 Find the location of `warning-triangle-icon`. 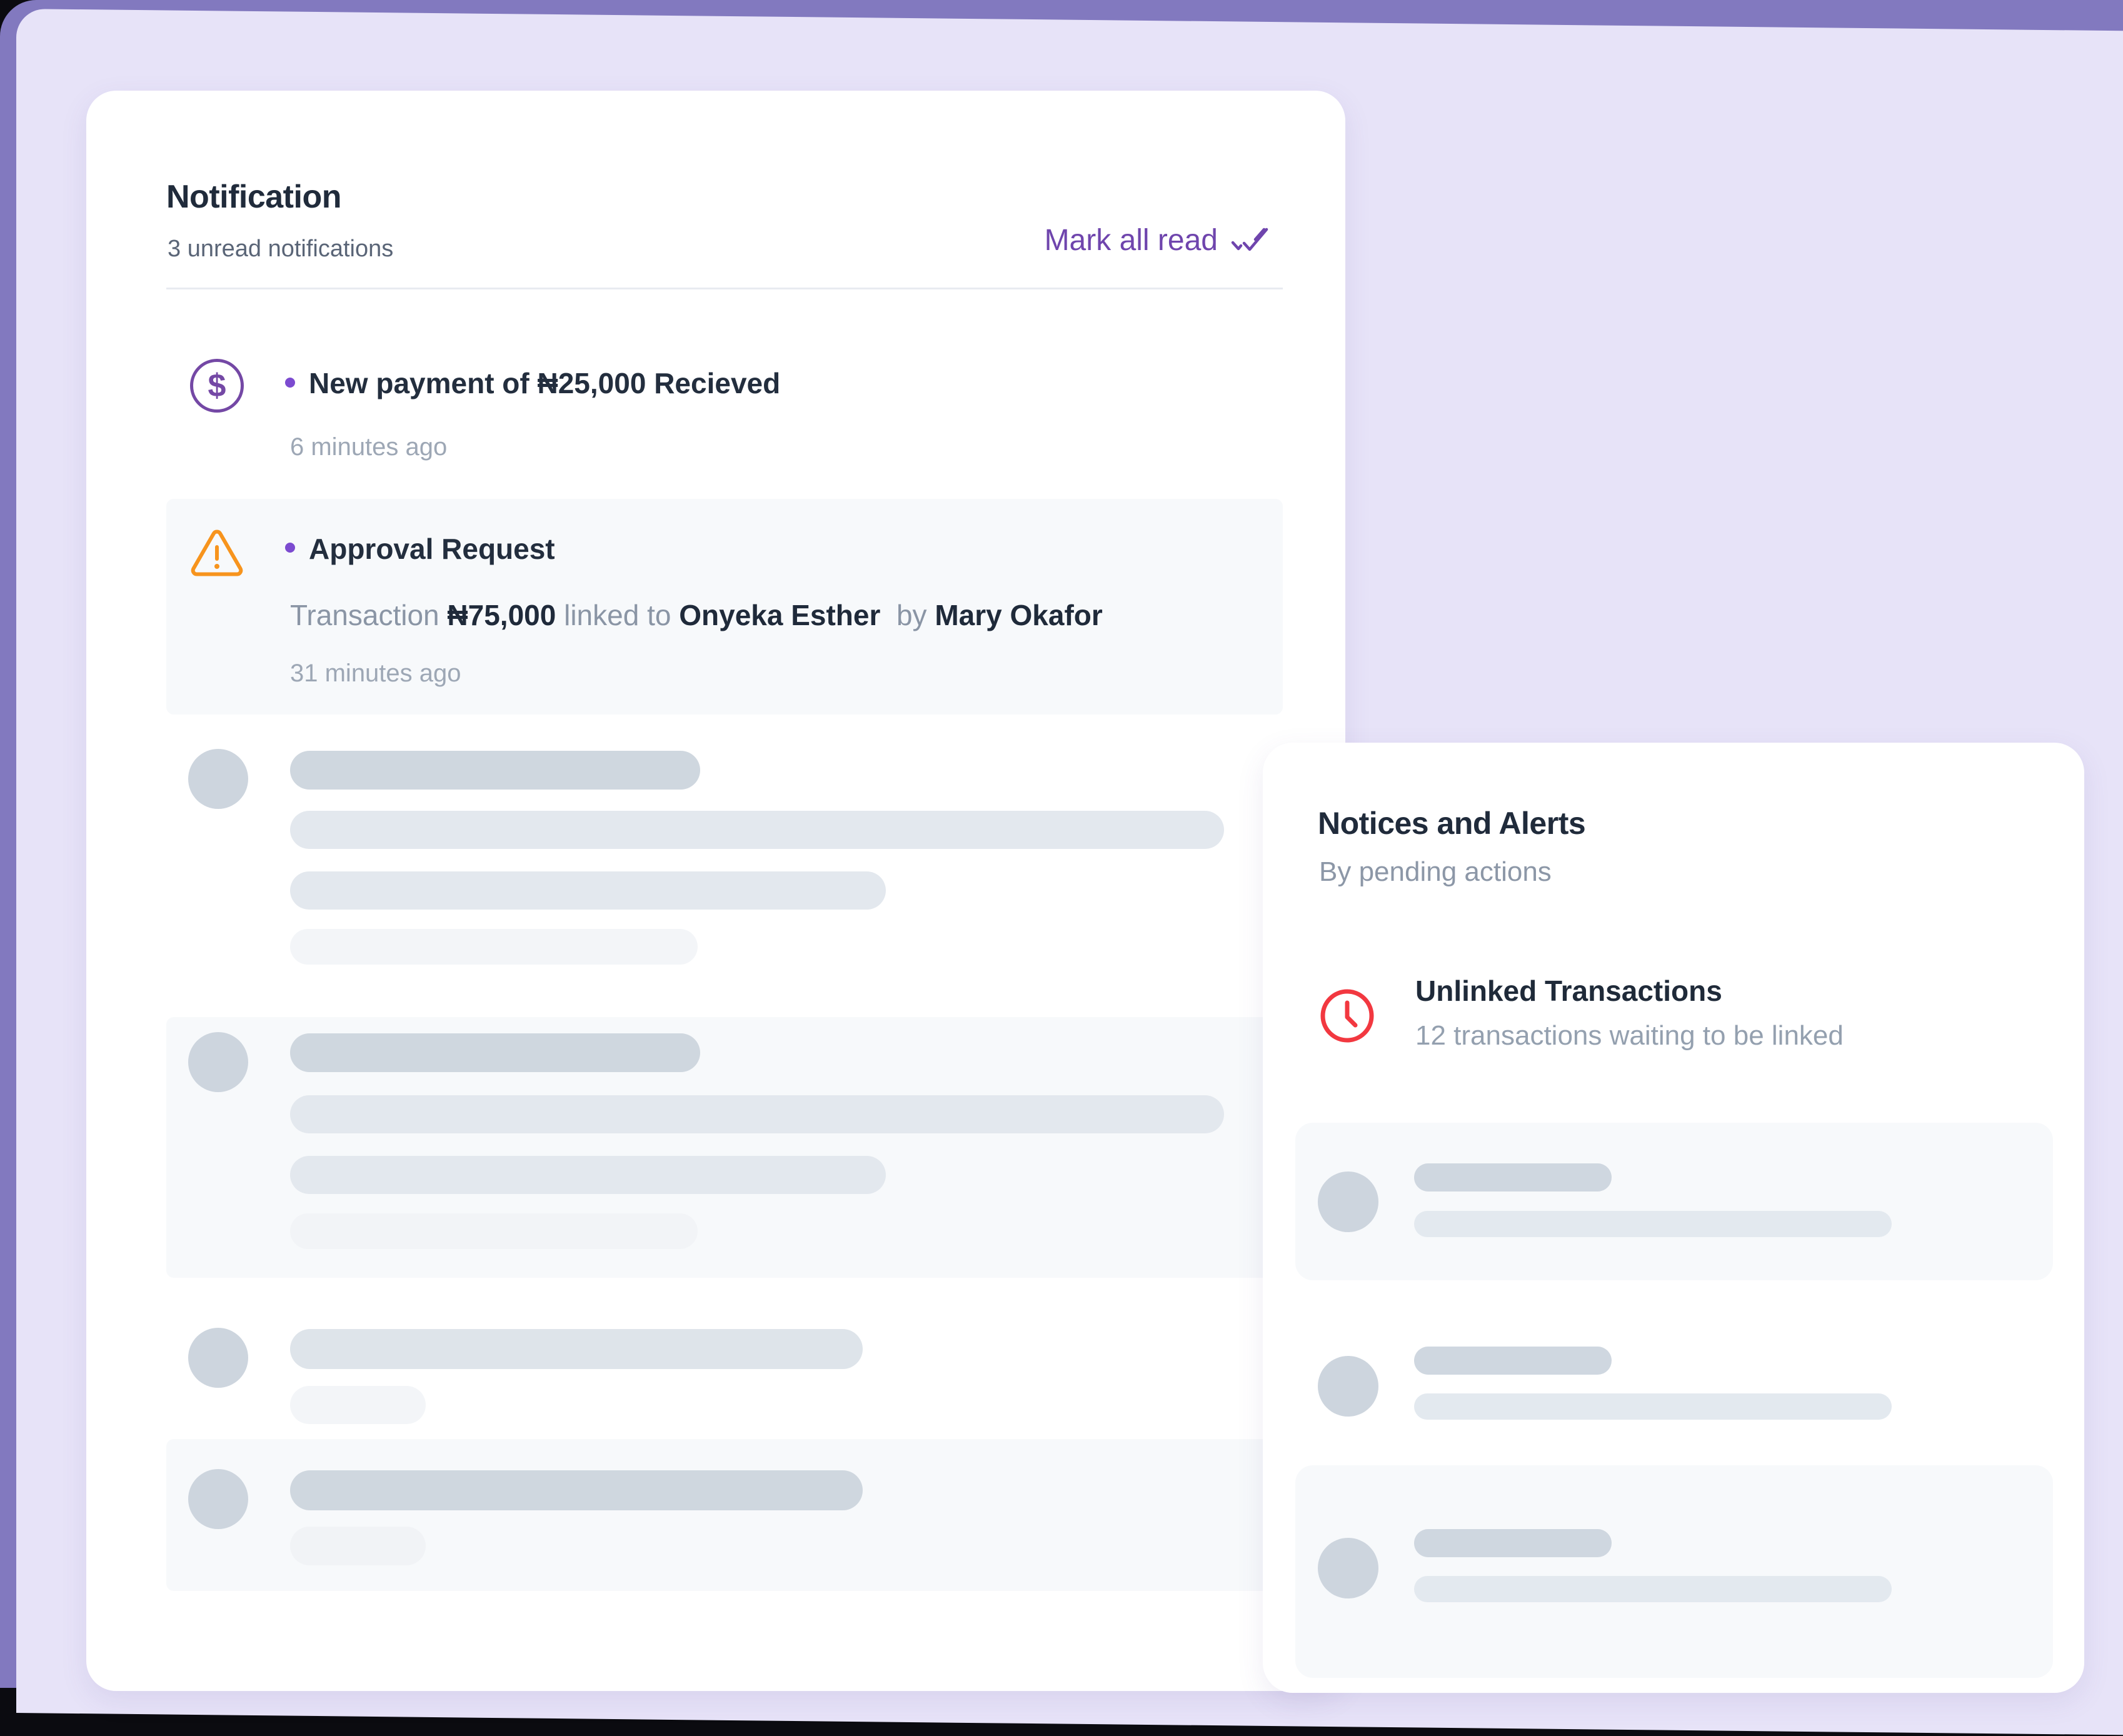

warning-triangle-icon is located at coordinates (217, 553).